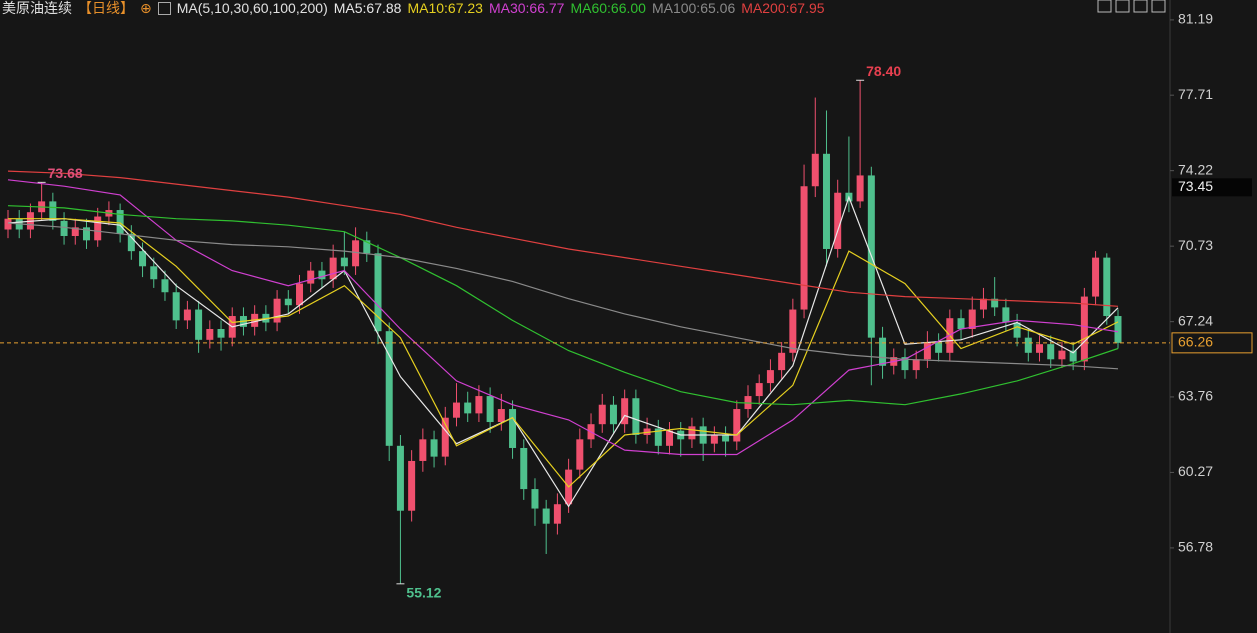 The width and height of the screenshot is (1257, 633). Describe the element at coordinates (445, 8) in the screenshot. I see `legend-entry: MA10:67.23` at that location.